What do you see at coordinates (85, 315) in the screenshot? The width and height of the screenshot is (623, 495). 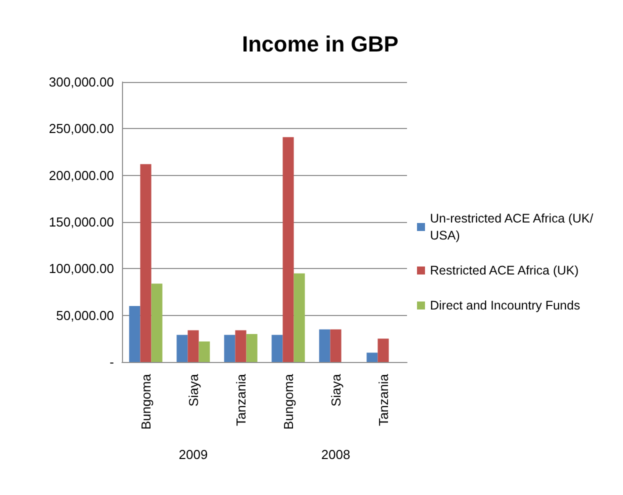 I see `y-tick-label: 50,000.00` at bounding box center [85, 315].